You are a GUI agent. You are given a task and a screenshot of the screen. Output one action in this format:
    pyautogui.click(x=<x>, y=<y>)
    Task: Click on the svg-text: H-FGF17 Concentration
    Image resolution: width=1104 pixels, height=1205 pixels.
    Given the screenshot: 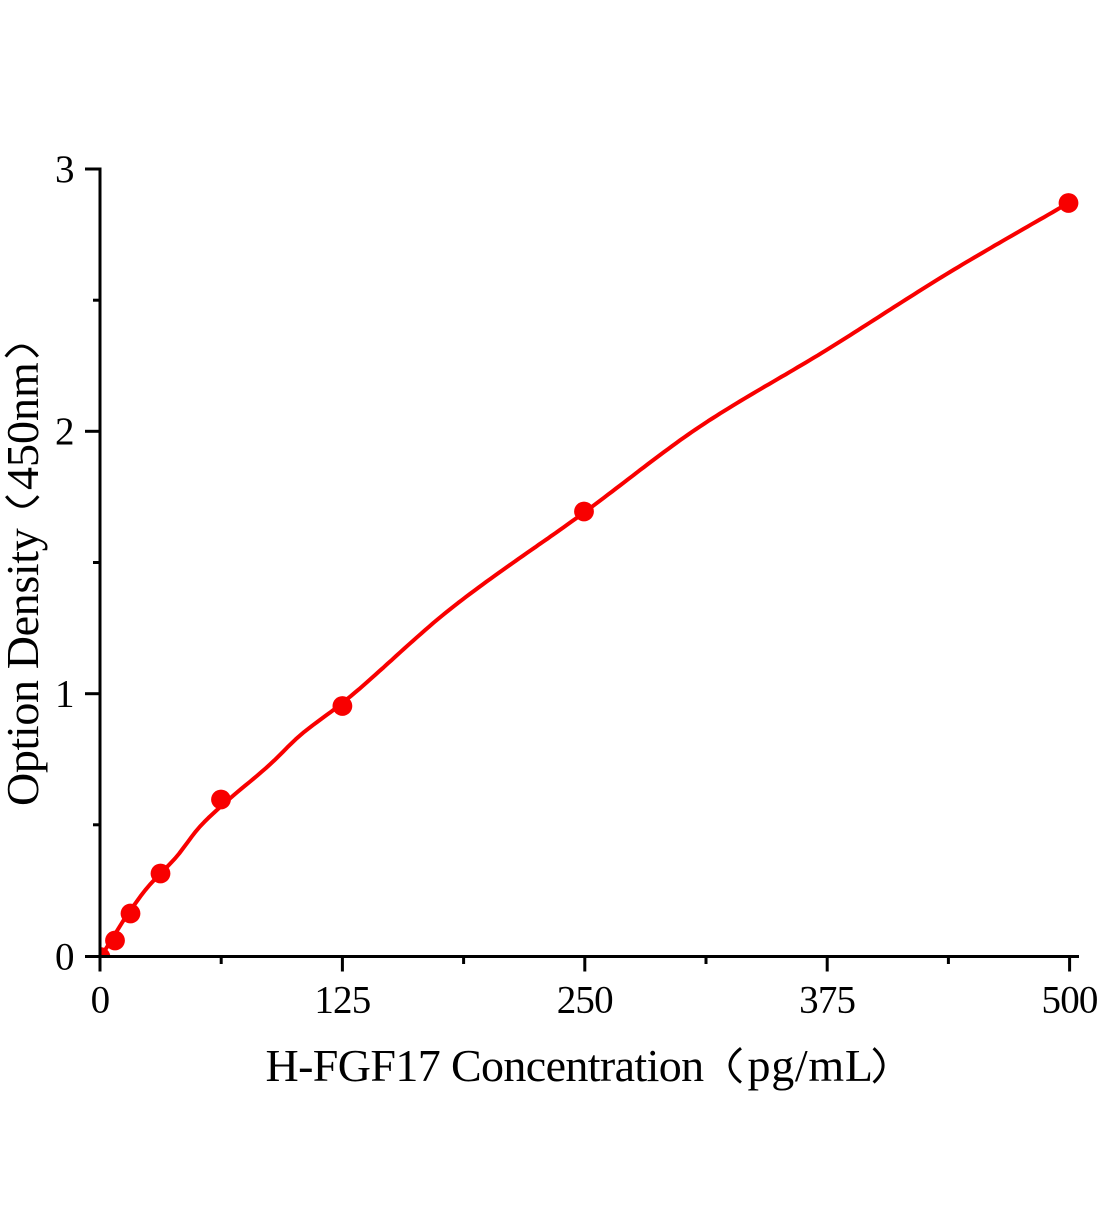 What is the action you would take?
    pyautogui.click(x=485, y=1065)
    